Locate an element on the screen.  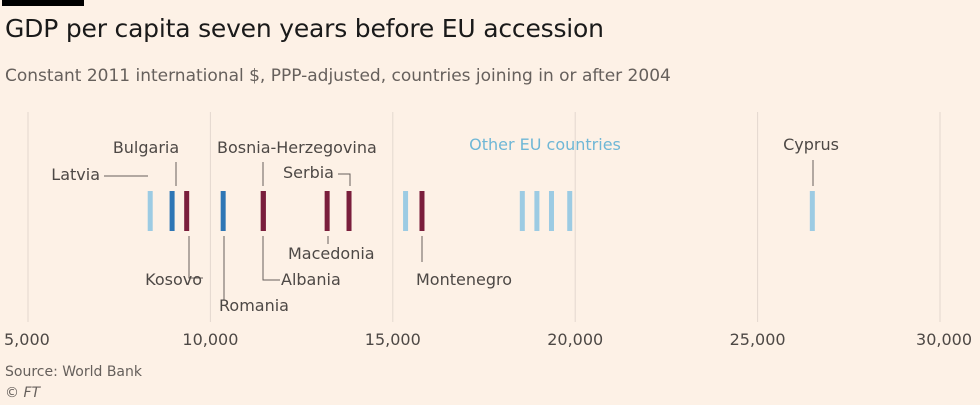
x-tick-label: 20,000 is located at coordinates (575, 339).